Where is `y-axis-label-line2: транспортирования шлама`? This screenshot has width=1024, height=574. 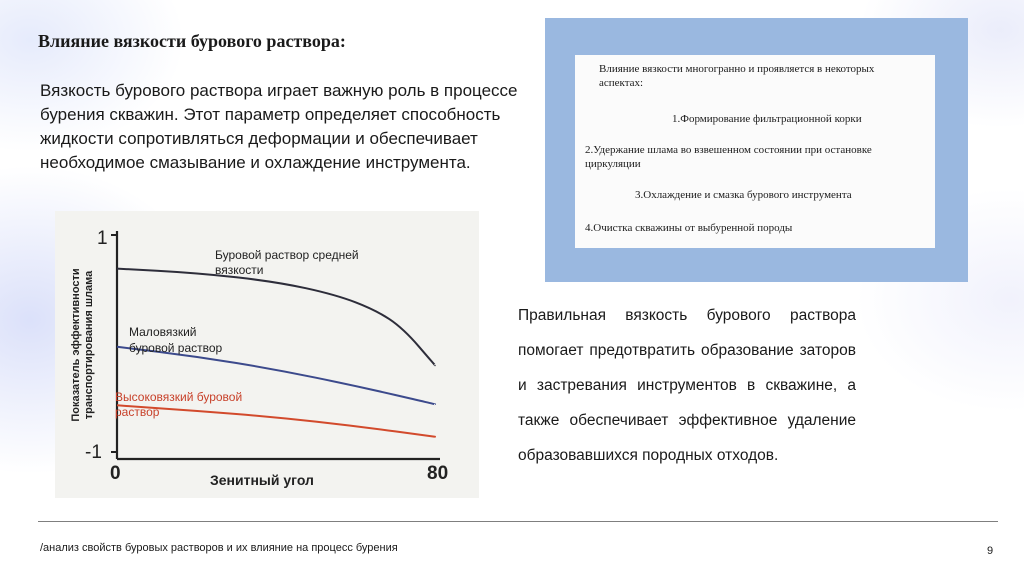 y-axis-label-line2: транспортирования шлама is located at coordinates (89, 344).